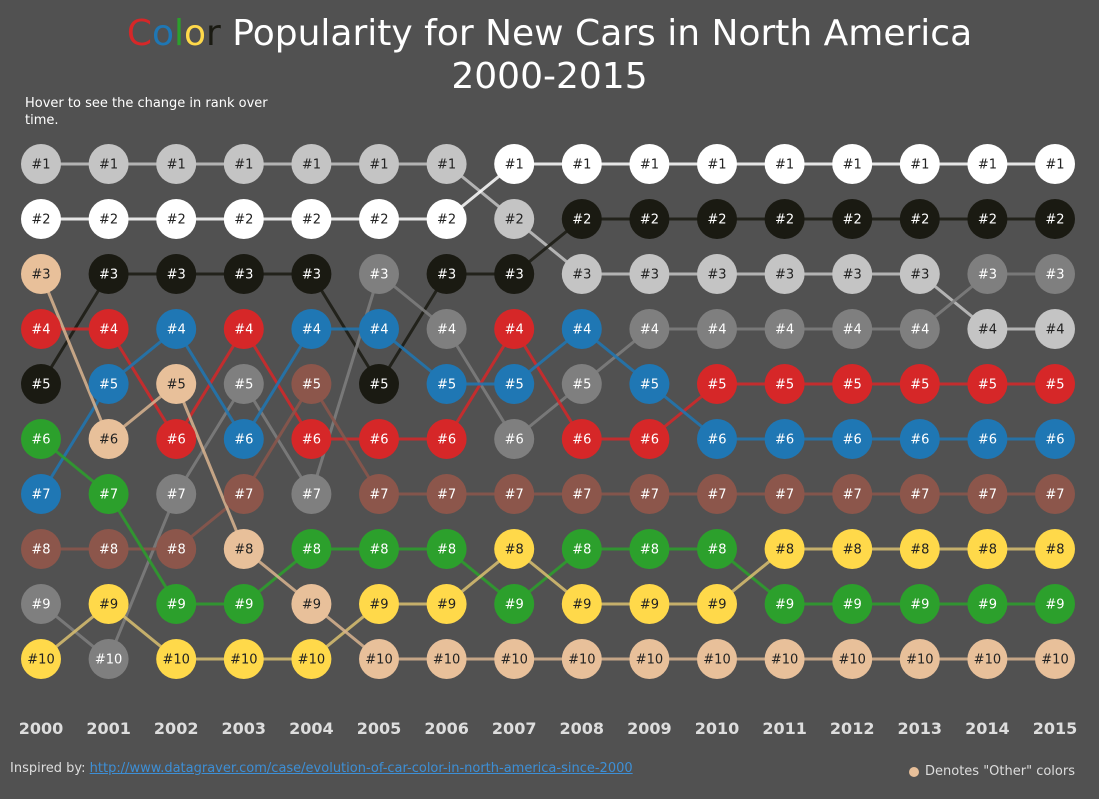 The height and width of the screenshot is (799, 1099). What do you see at coordinates (581, 219) in the screenshot?
I see `rank-node-black-2008: #2` at bounding box center [581, 219].